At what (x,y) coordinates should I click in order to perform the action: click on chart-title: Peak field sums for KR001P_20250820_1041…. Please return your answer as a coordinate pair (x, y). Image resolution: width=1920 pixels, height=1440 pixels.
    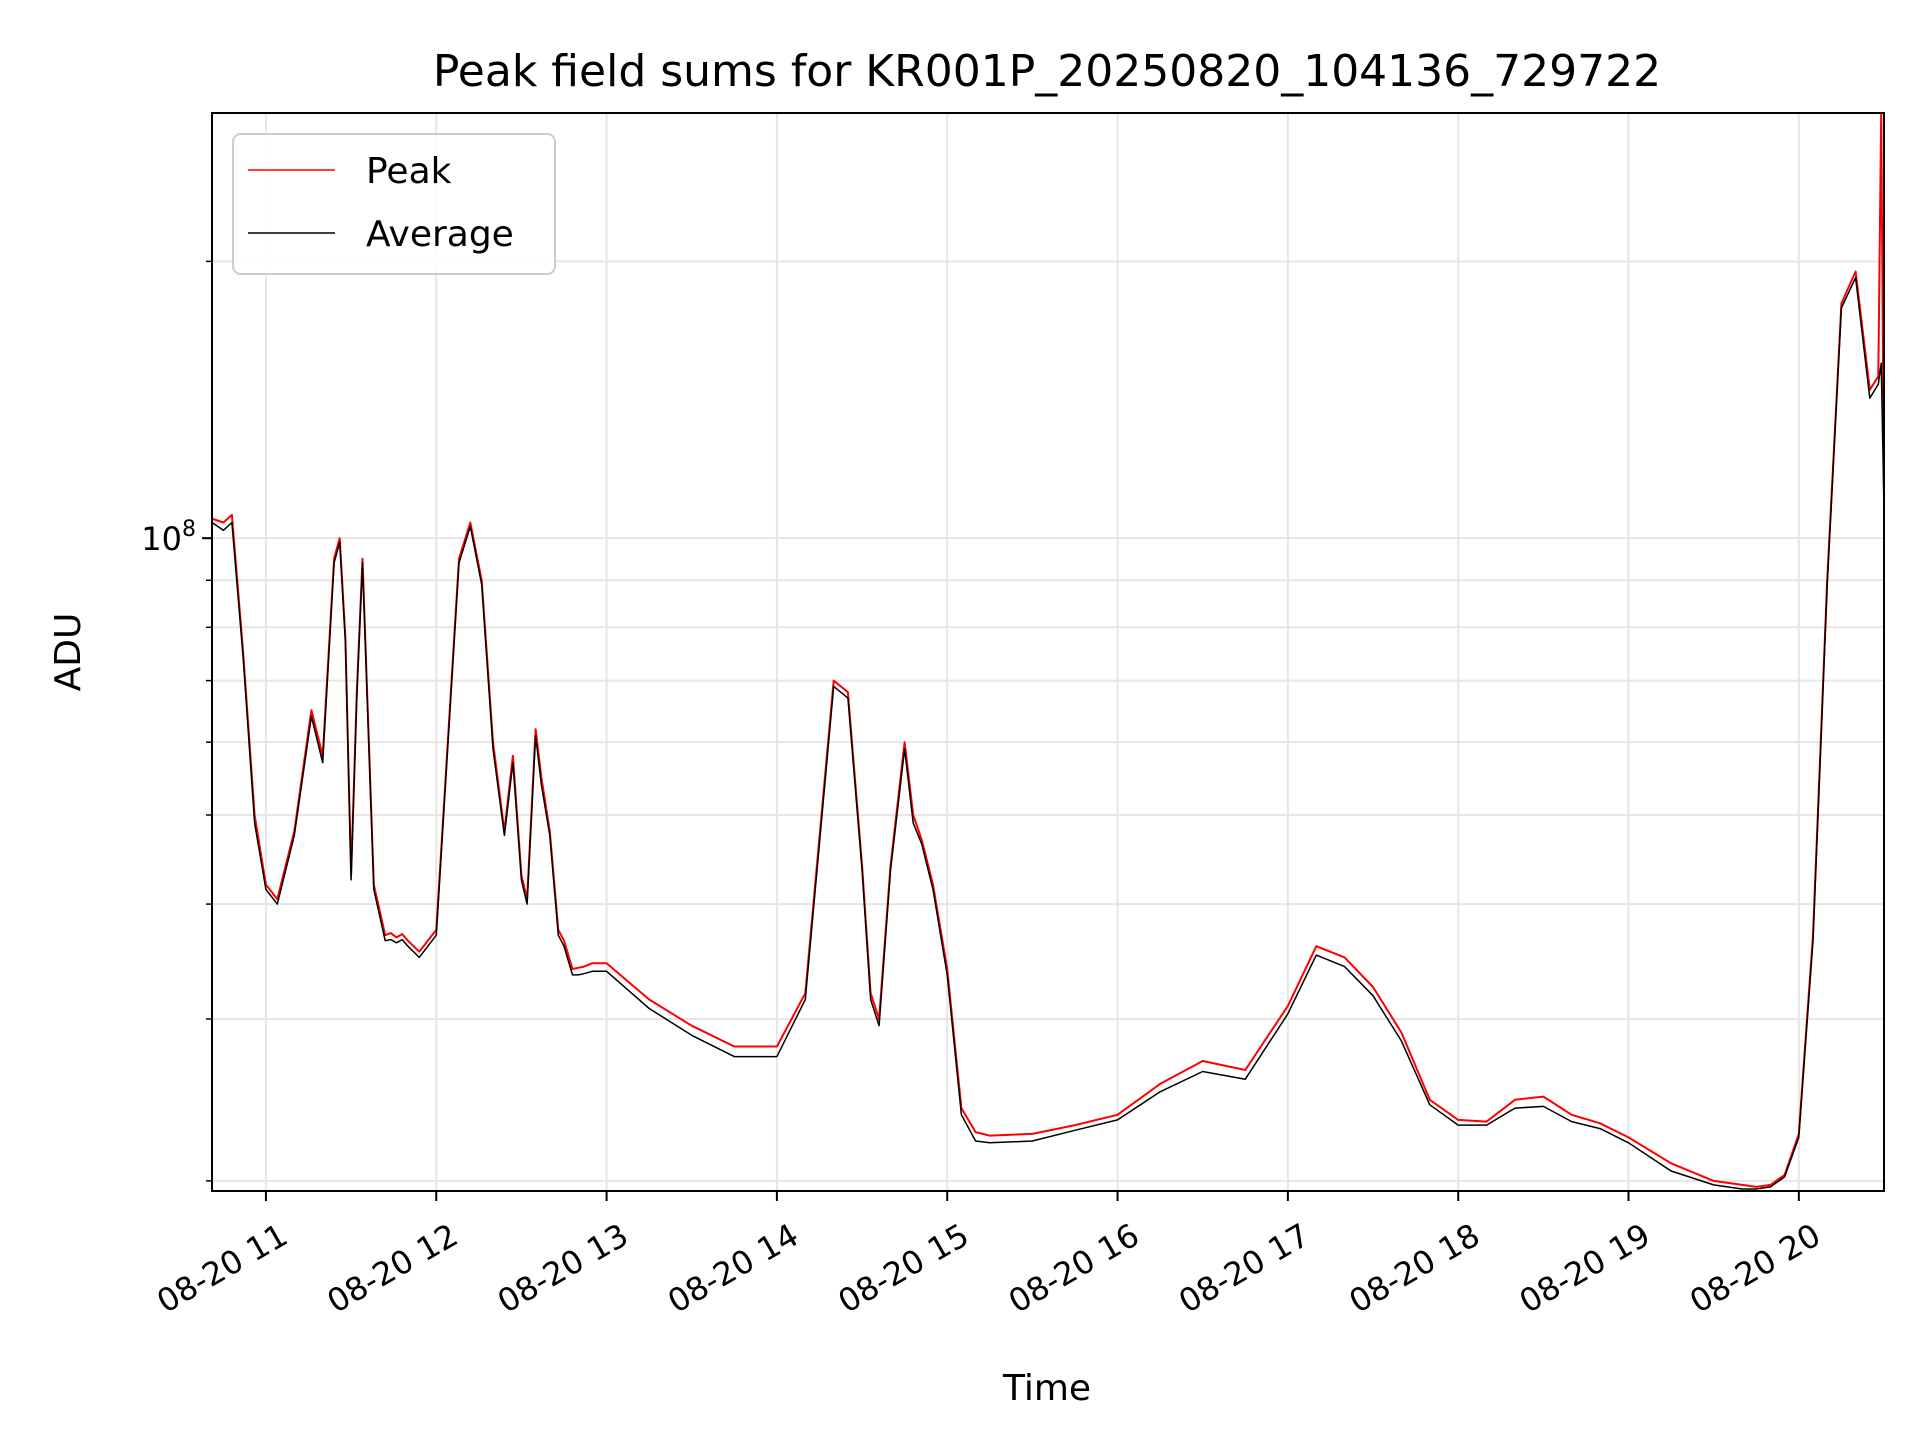
    Looking at the image, I should click on (1047, 71).